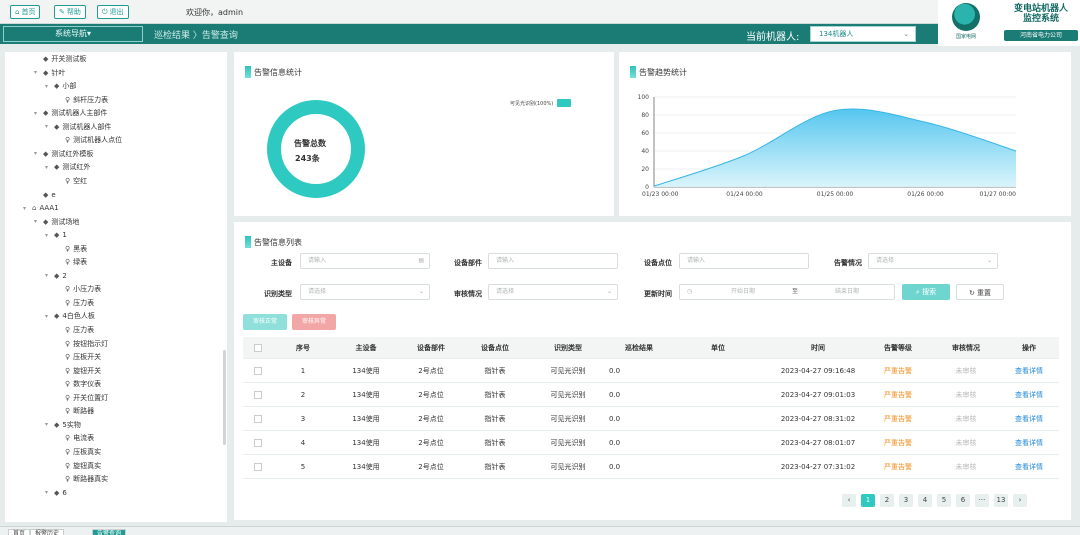 The width and height of the screenshot is (1080, 535). What do you see at coordinates (84, 330) in the screenshot?
I see `tree-node-label: 压力表` at bounding box center [84, 330].